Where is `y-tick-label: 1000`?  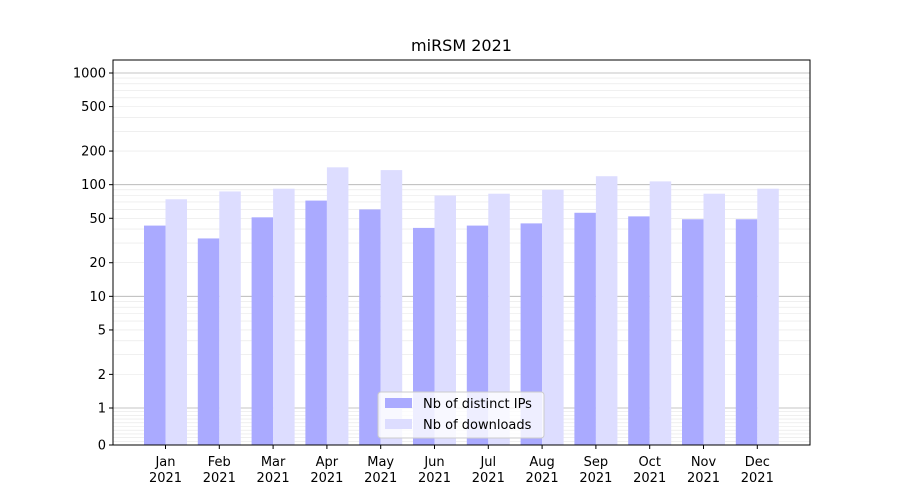
y-tick-label: 1000 is located at coordinates (89, 74).